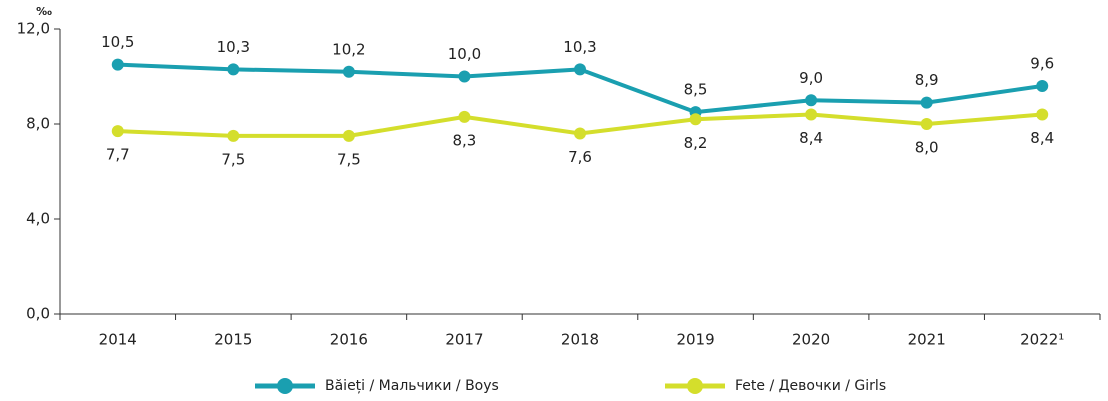  Describe the element at coordinates (580, 157) in the screenshot. I see `data-label: 7,6` at that location.